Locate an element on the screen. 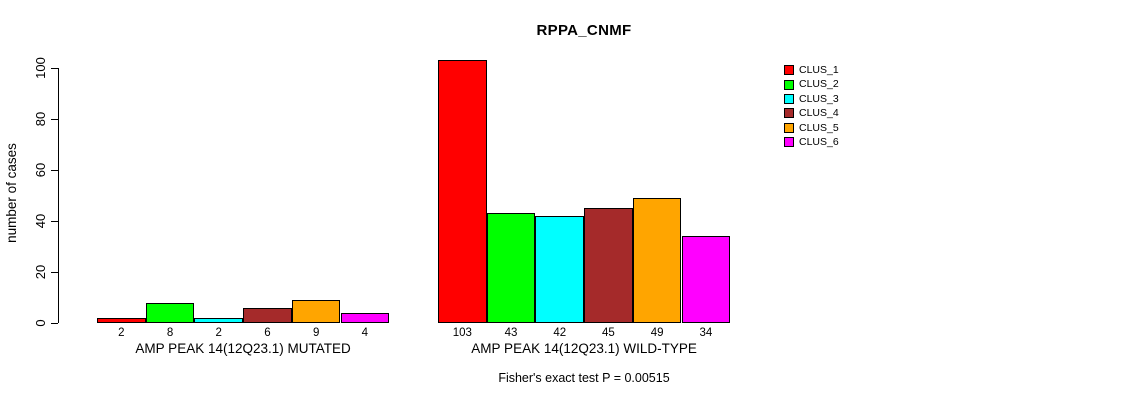  legend-item: CLUS_4 is located at coordinates (811, 113).